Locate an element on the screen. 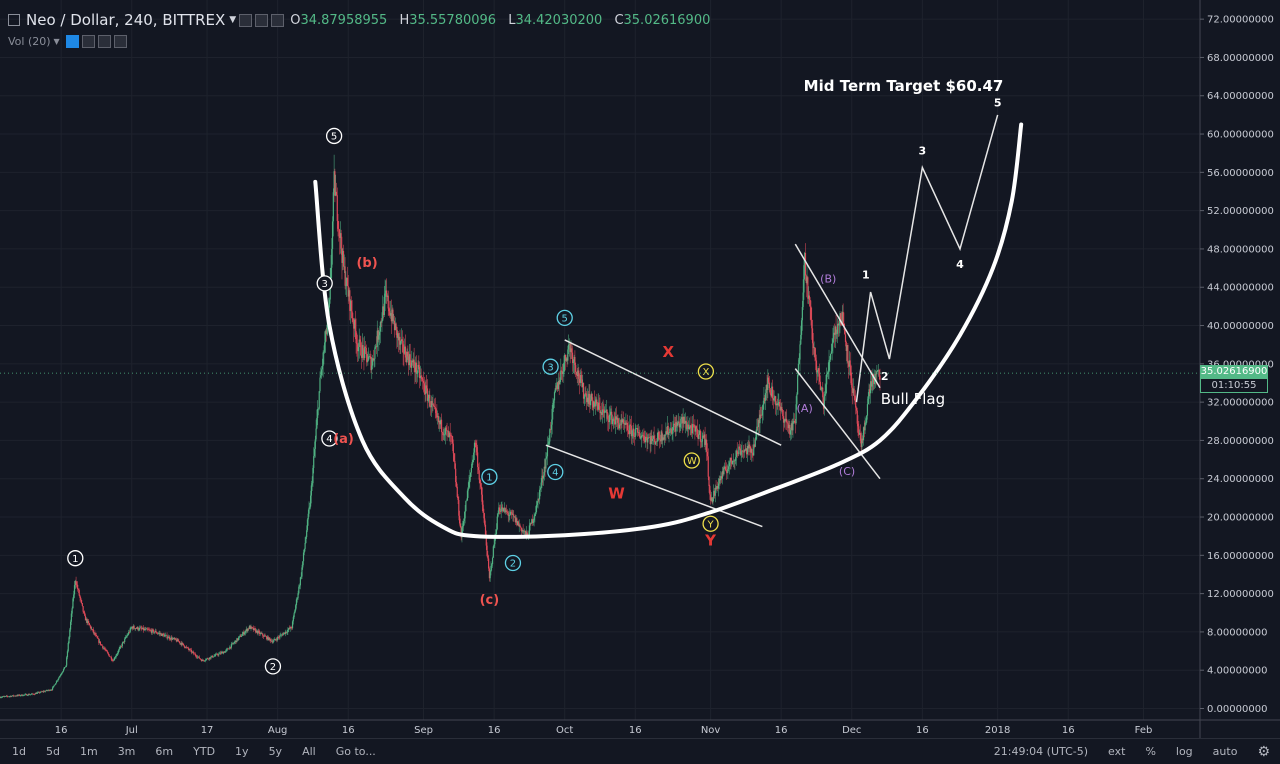  ext-toggle: ext is located at coordinates (1117, 751).